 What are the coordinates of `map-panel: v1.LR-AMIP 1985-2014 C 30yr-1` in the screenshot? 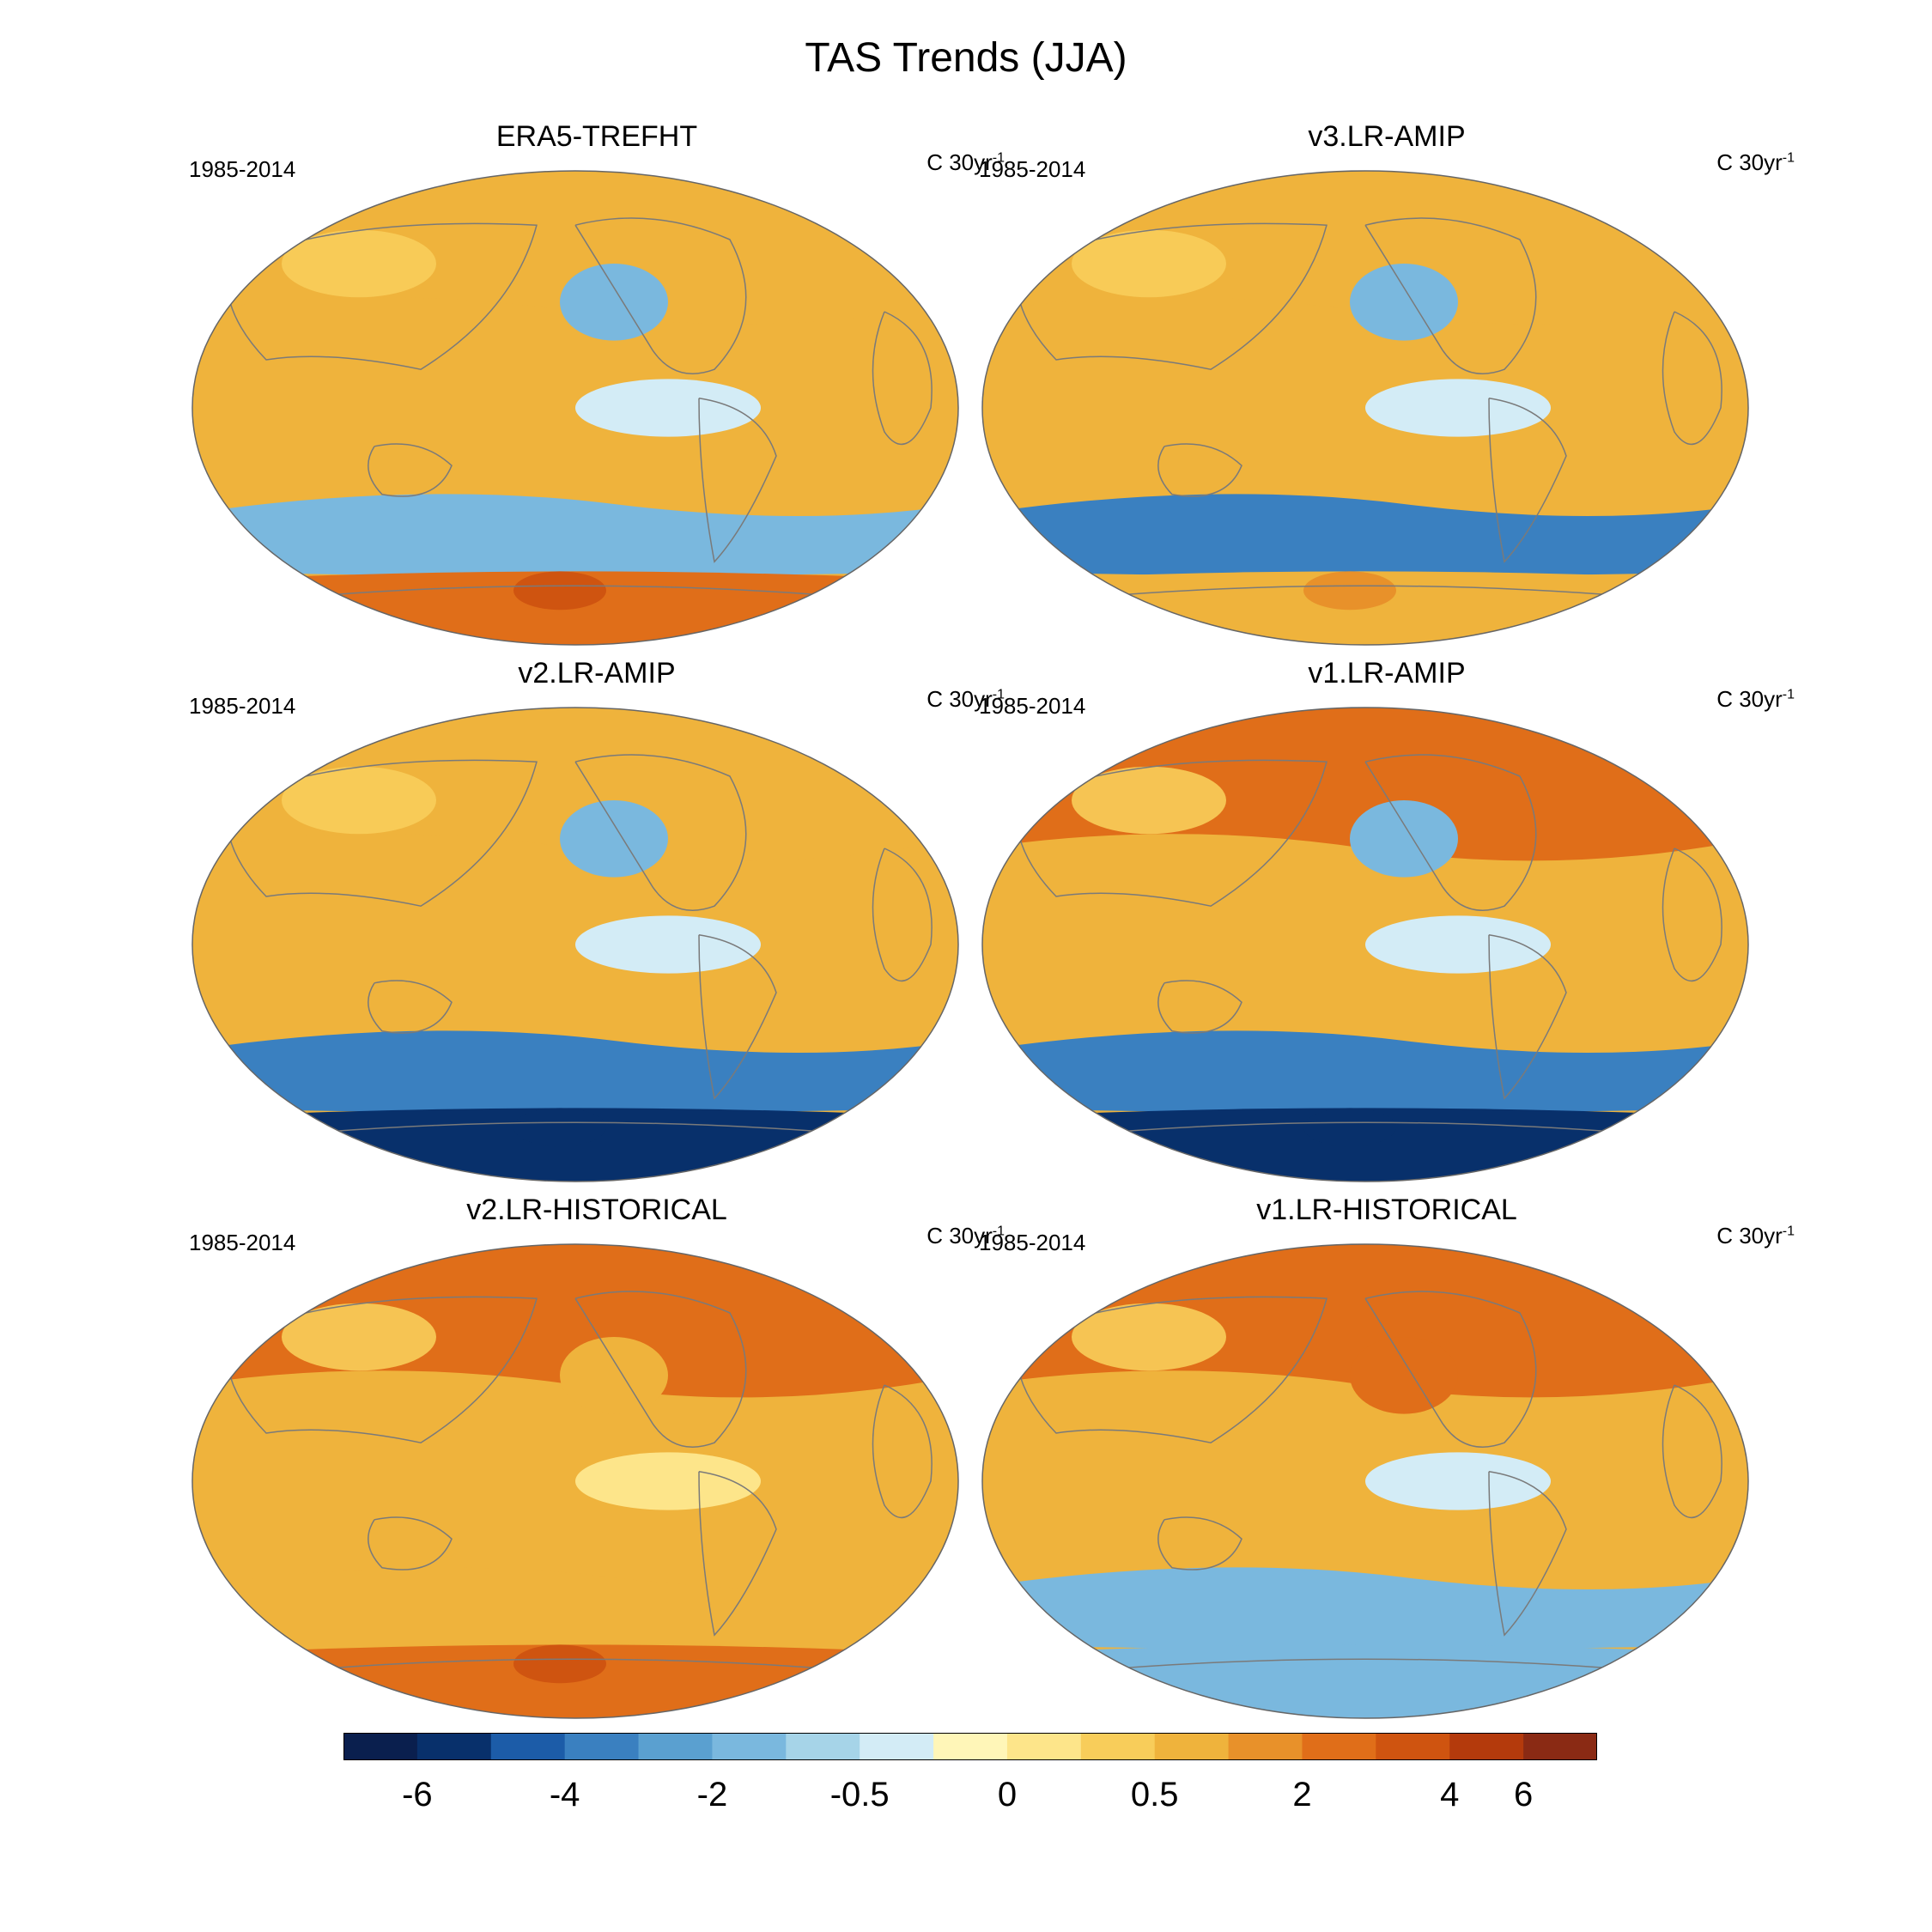 It's located at (1387, 919).